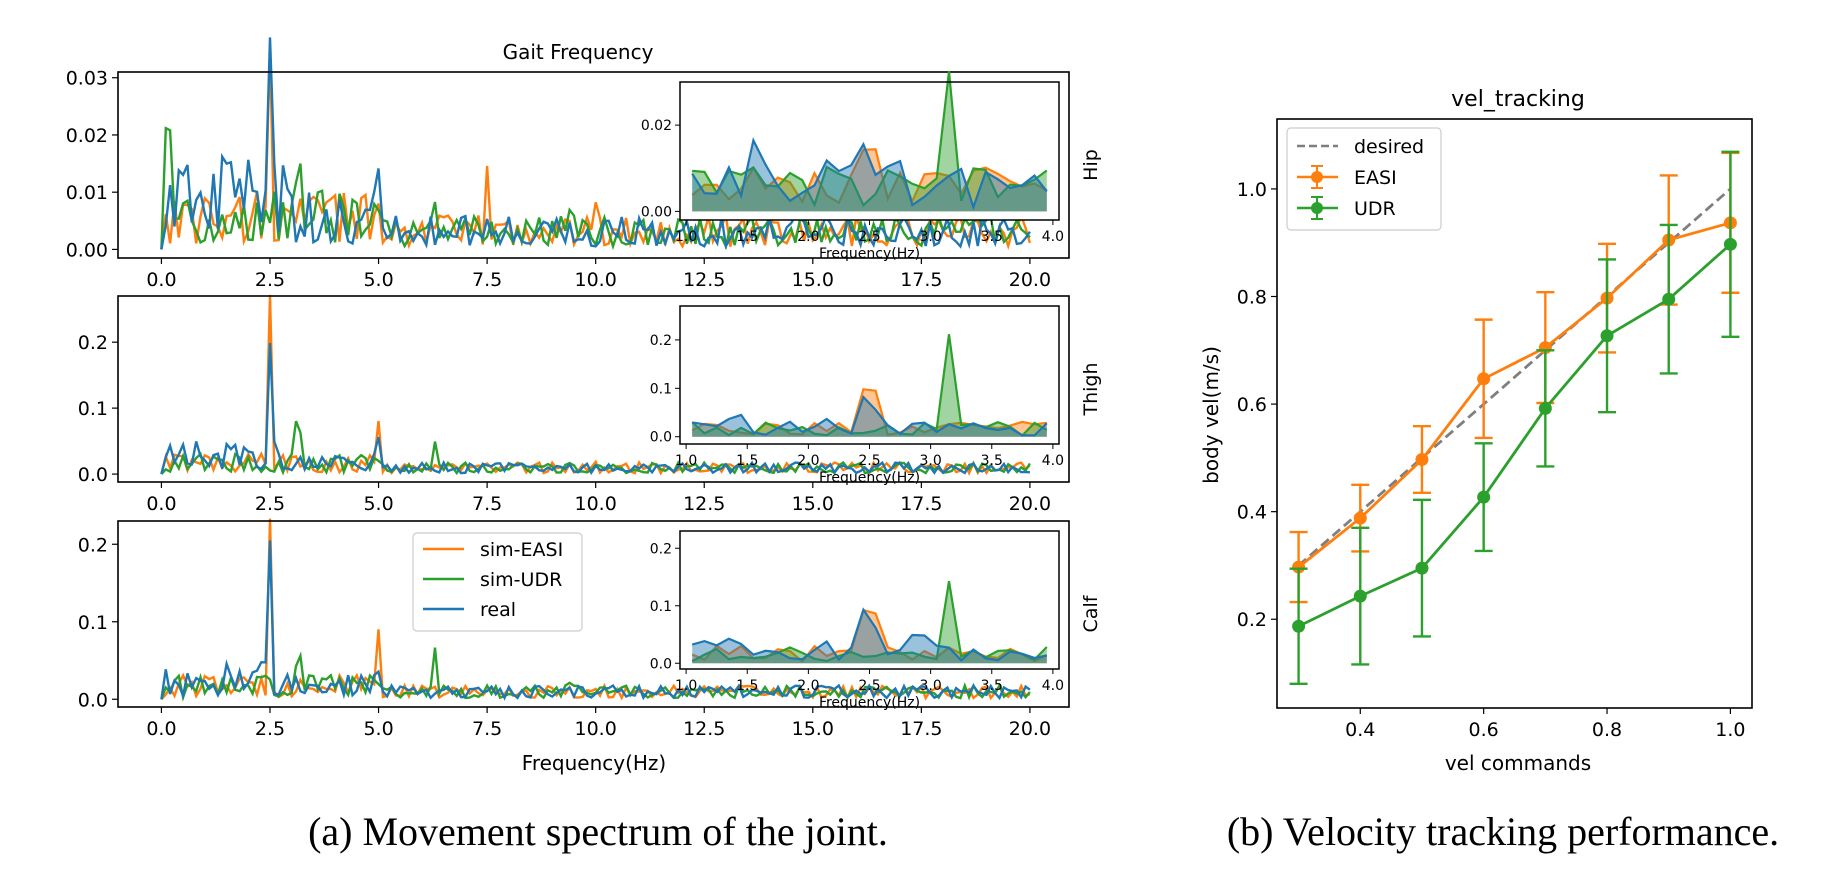 The width and height of the screenshot is (1838, 878). I want to click on inset-y-tick-label: 0.1, so click(661, 607).